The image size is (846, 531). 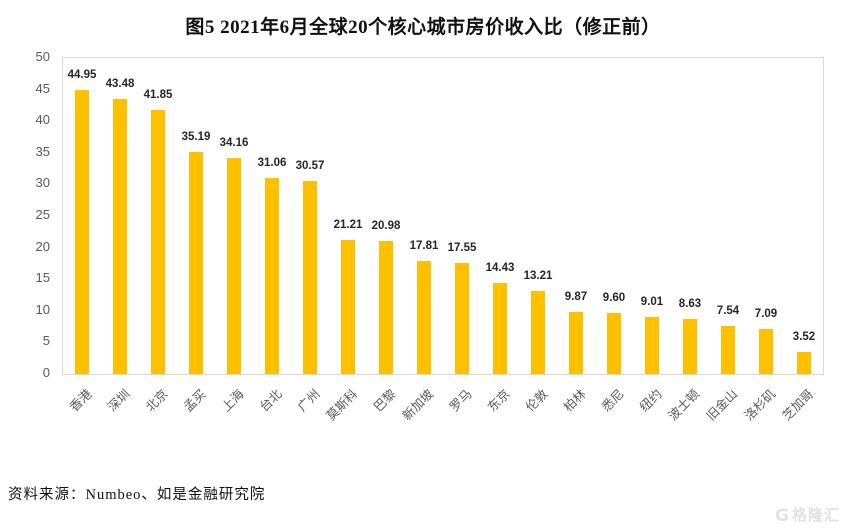 I want to click on category-label: 东京, so click(x=499, y=400).